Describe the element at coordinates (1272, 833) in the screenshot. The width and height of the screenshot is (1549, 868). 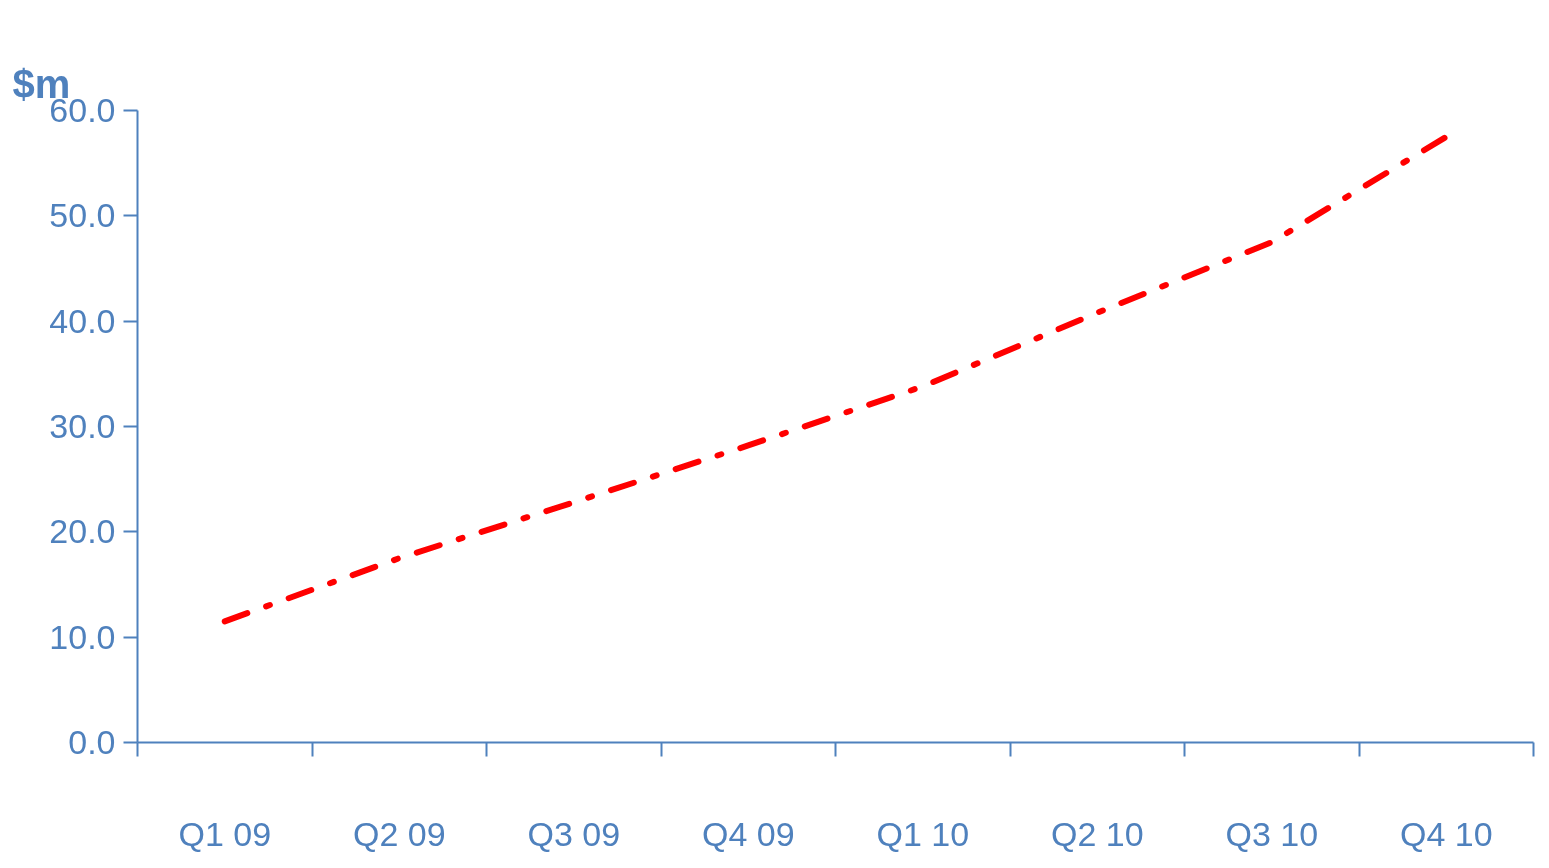
I see `x-tick-label: Q3 10` at that location.